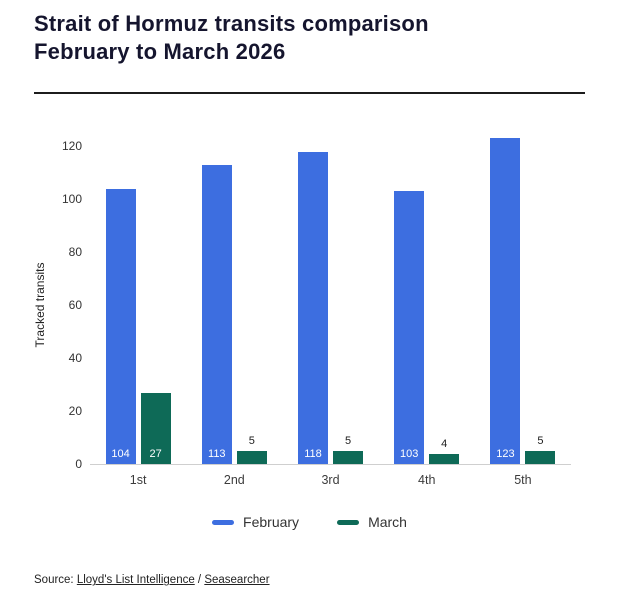 Image resolution: width=619 pixels, height=603 pixels. Describe the element at coordinates (505, 301) in the screenshot. I see `bar-february-5th: 123` at that location.